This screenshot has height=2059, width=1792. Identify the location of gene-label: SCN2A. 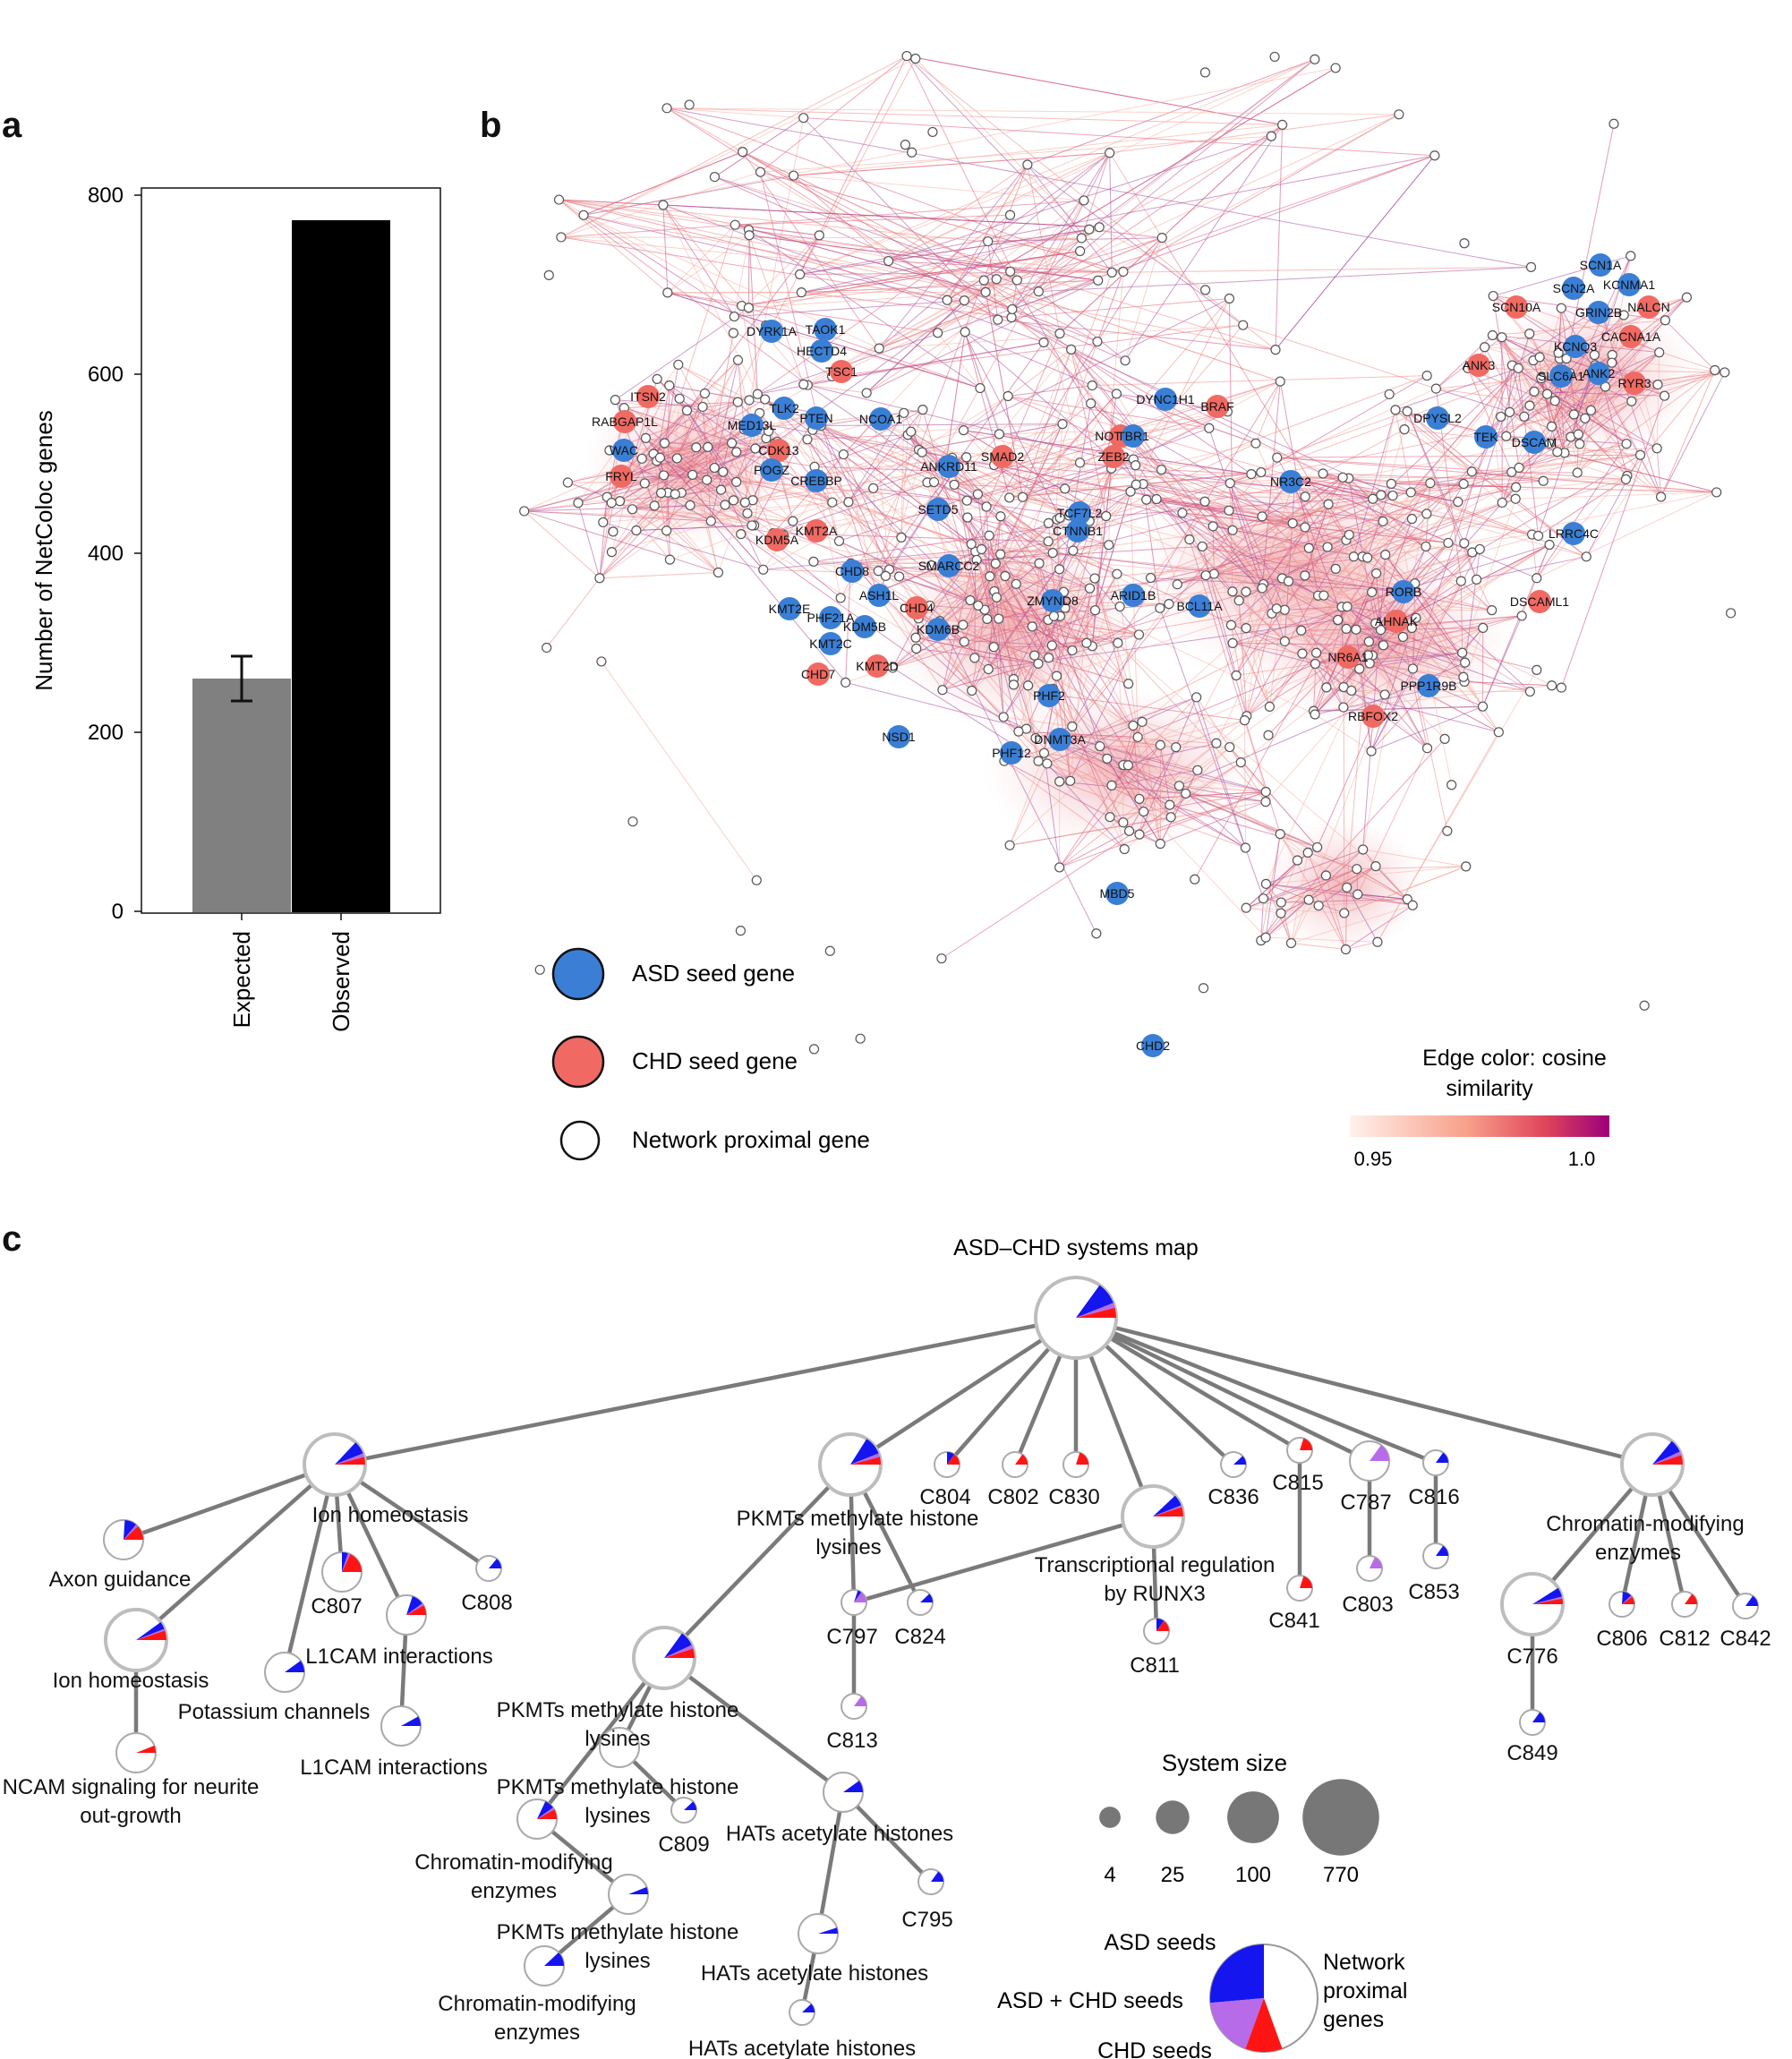
(1574, 288).